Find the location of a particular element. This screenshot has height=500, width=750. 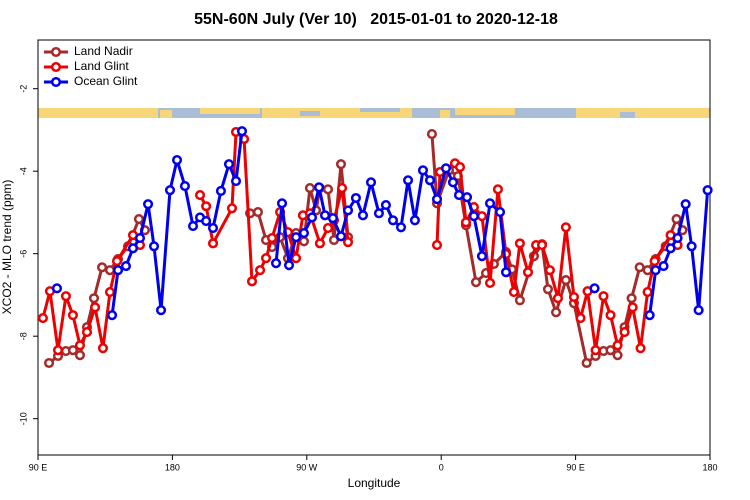

x-tick-label: 90 E is located at coordinates (38, 467).